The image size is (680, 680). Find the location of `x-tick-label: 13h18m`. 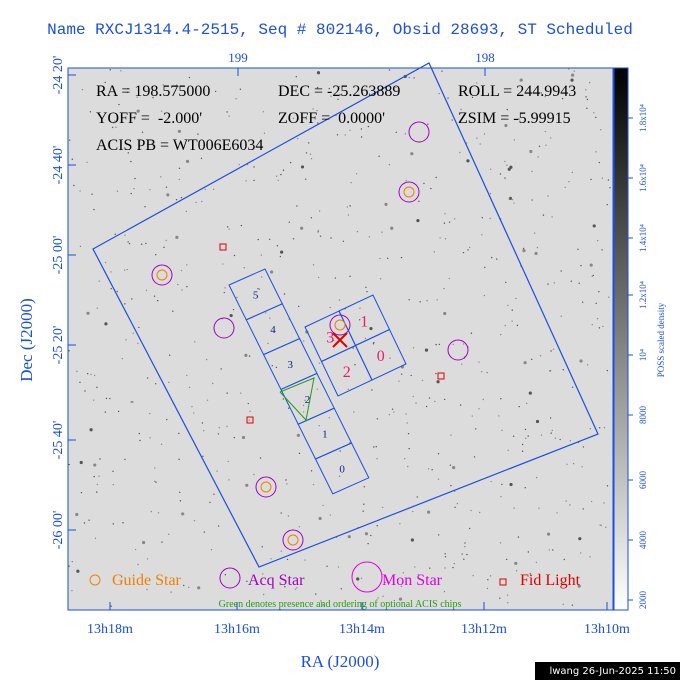

x-tick-label: 13h18m is located at coordinates (110, 629).